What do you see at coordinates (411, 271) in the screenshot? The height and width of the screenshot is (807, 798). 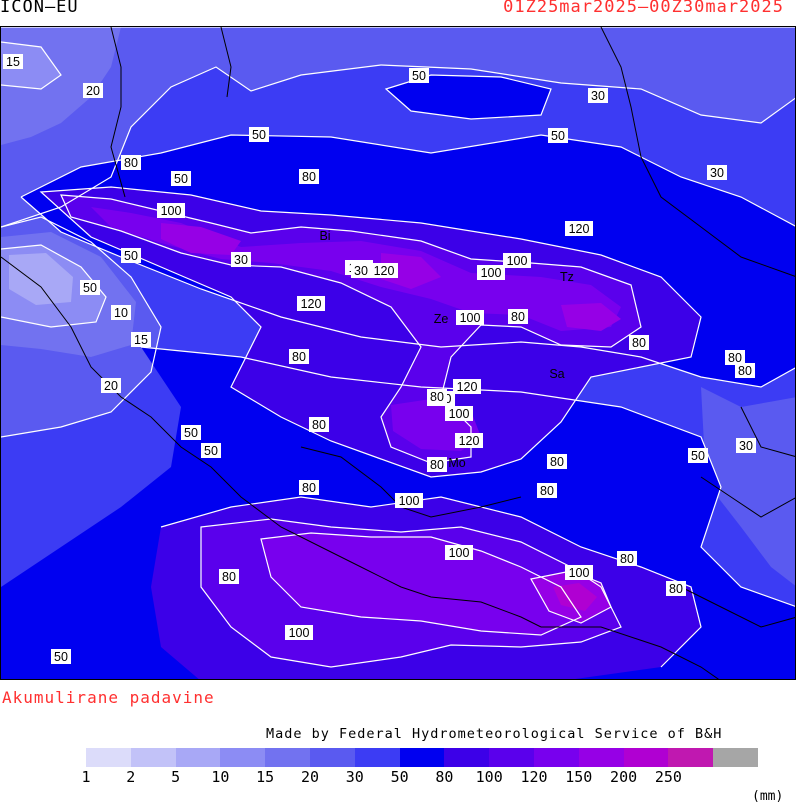 I see `precip-field-150-200-center` at bounding box center [411, 271].